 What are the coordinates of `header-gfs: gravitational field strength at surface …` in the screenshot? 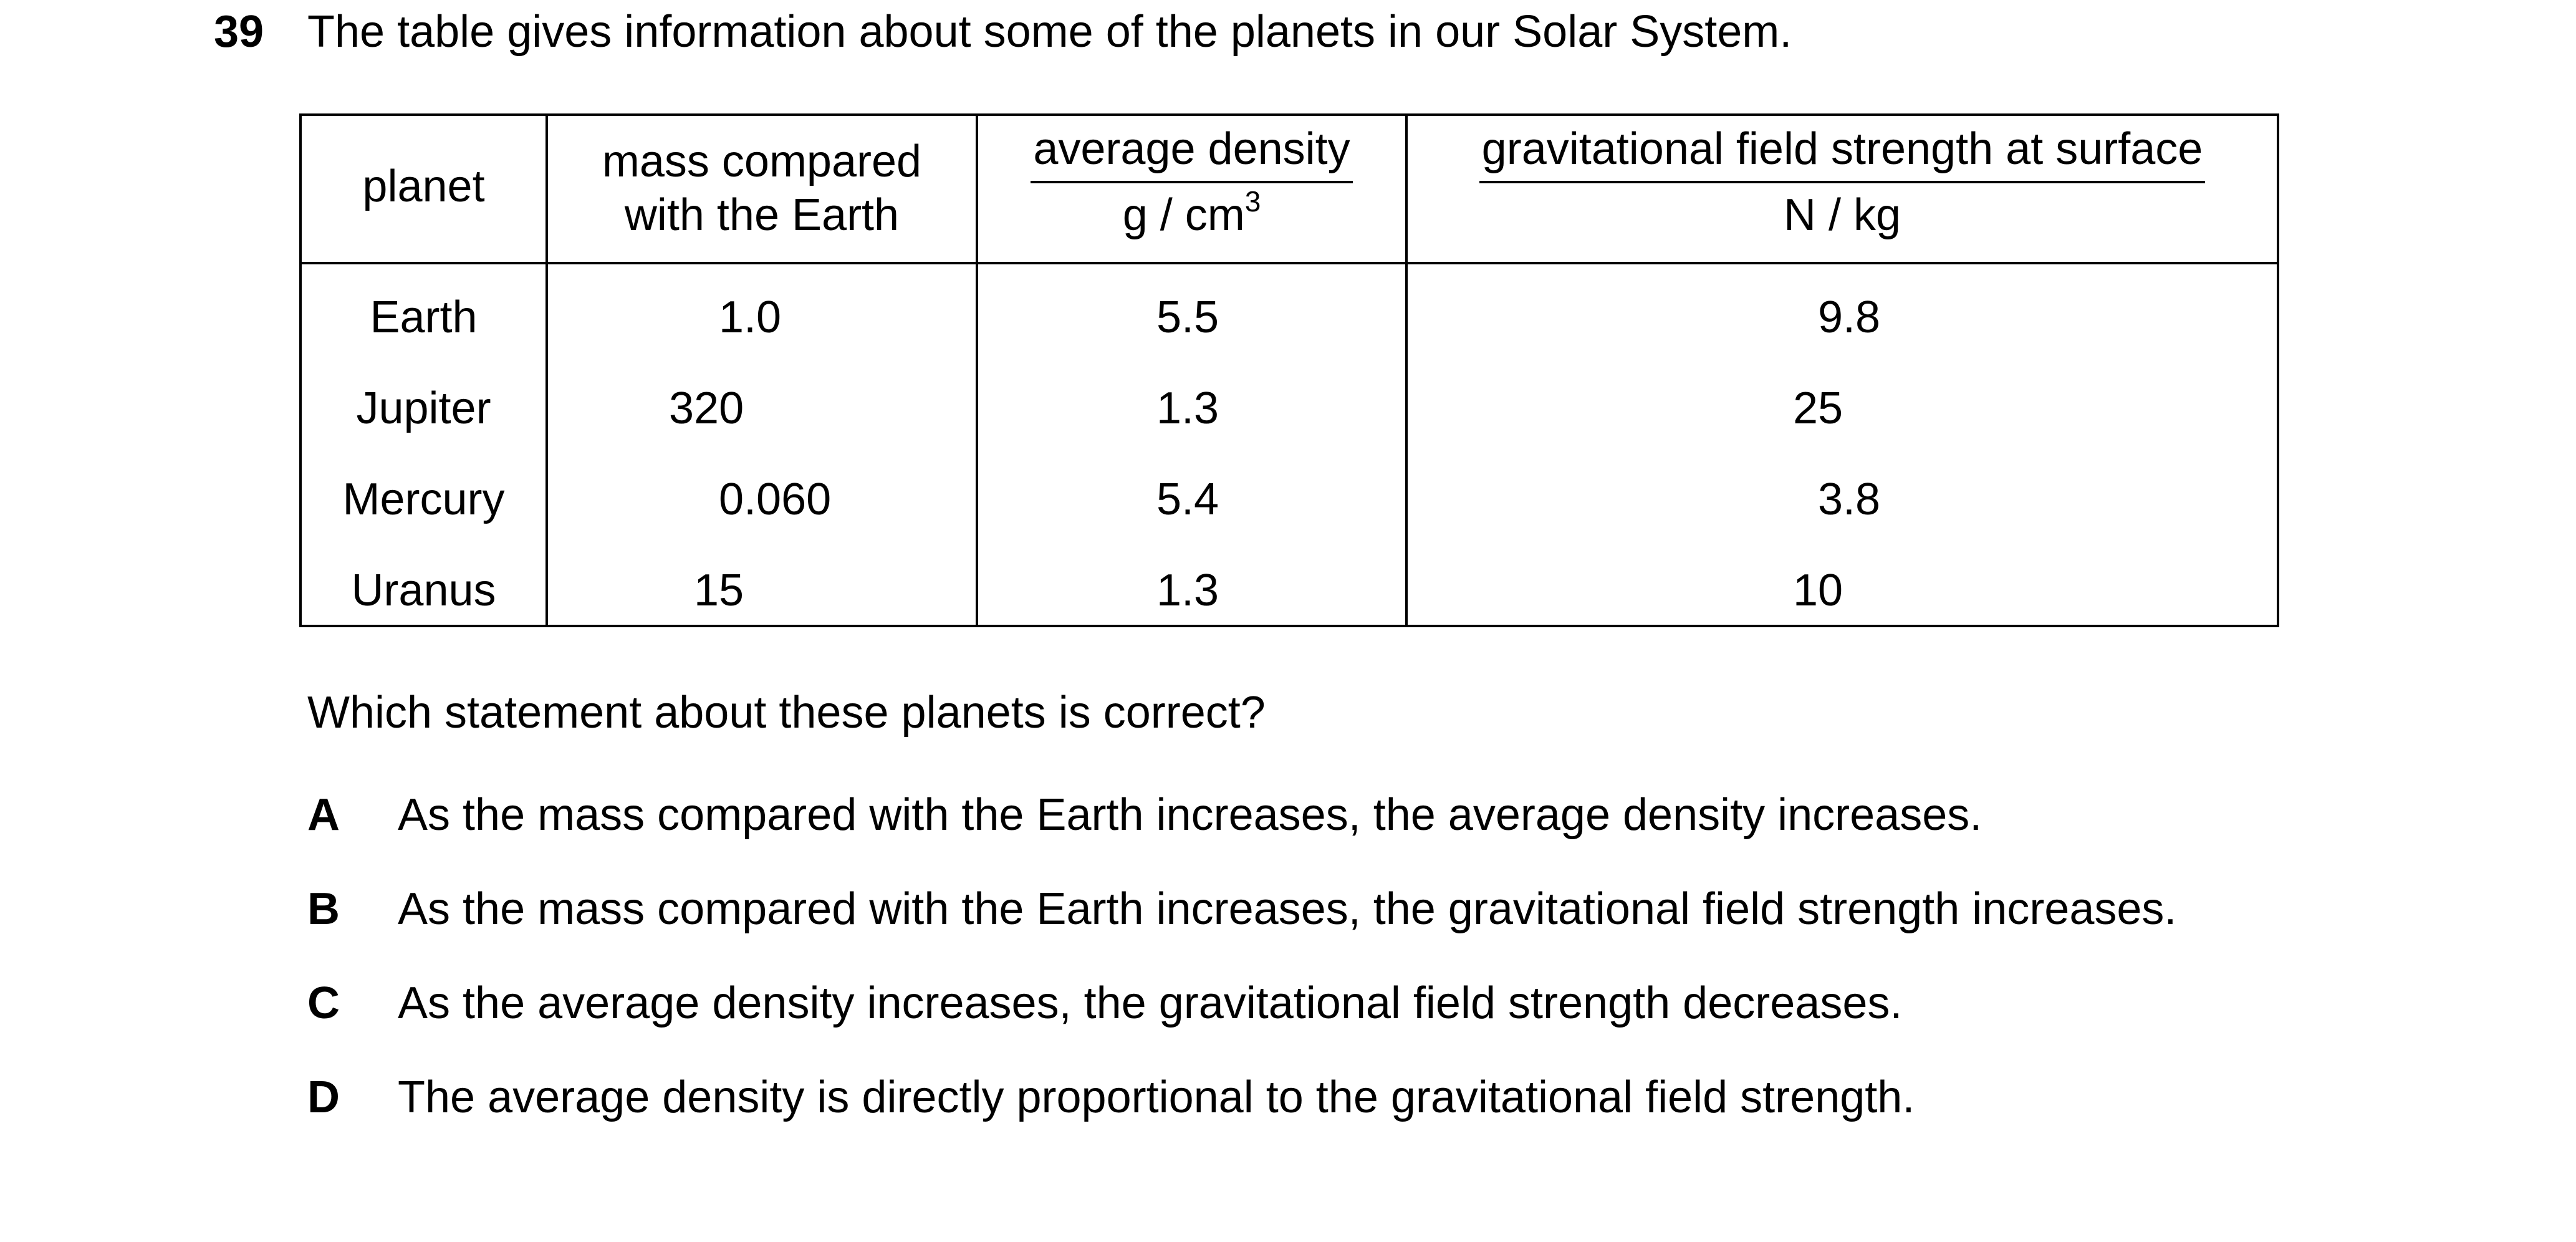 It's located at (1842, 182).